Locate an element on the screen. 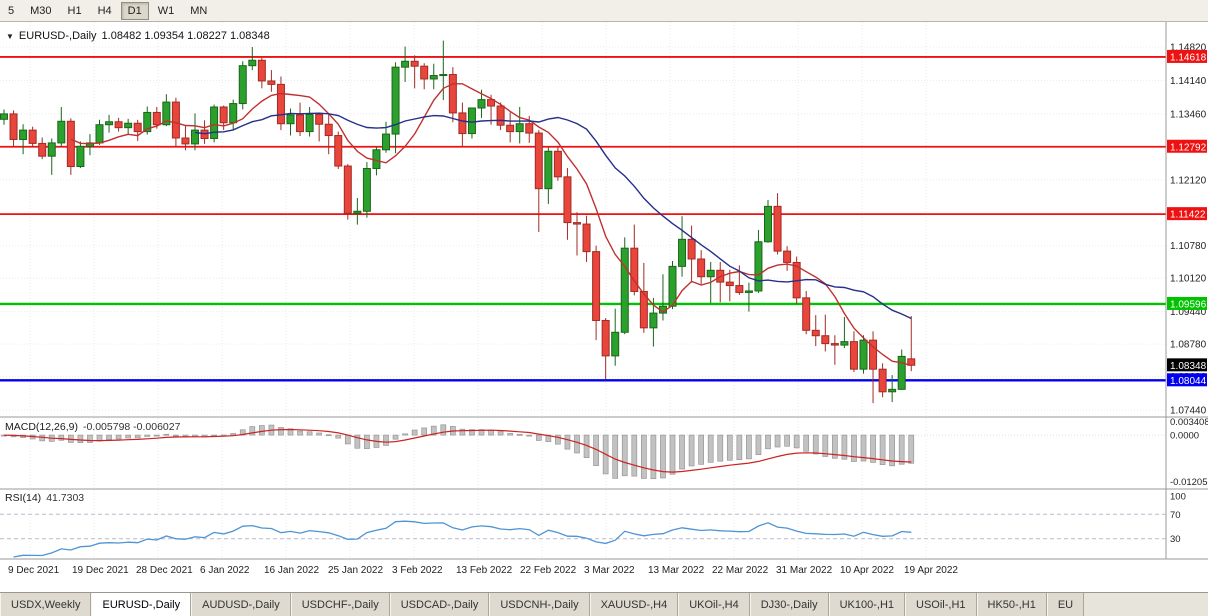 The image size is (1208, 616). date-axis-label: 13 Feb 2022 is located at coordinates (484, 570).